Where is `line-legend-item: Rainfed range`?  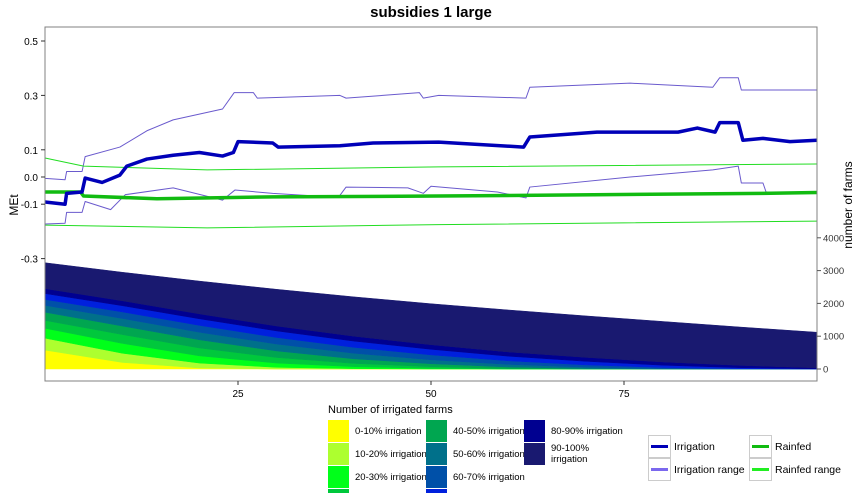
line-legend-item: Rainfed range is located at coordinates (795, 469).